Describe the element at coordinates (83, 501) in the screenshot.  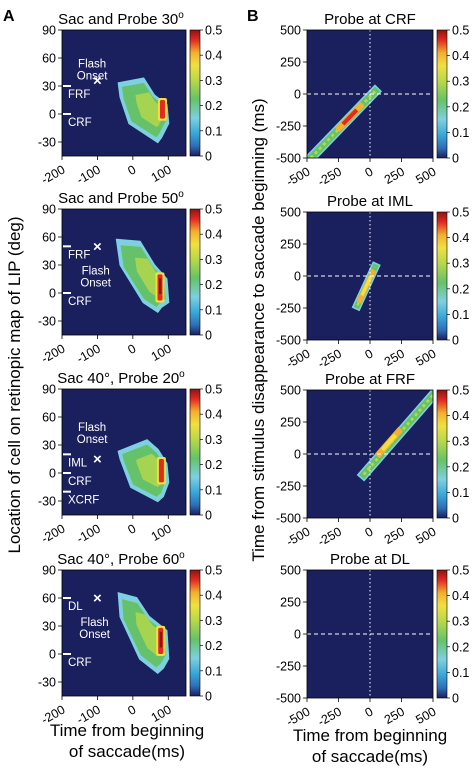
I see `location-label: XCRF` at that location.